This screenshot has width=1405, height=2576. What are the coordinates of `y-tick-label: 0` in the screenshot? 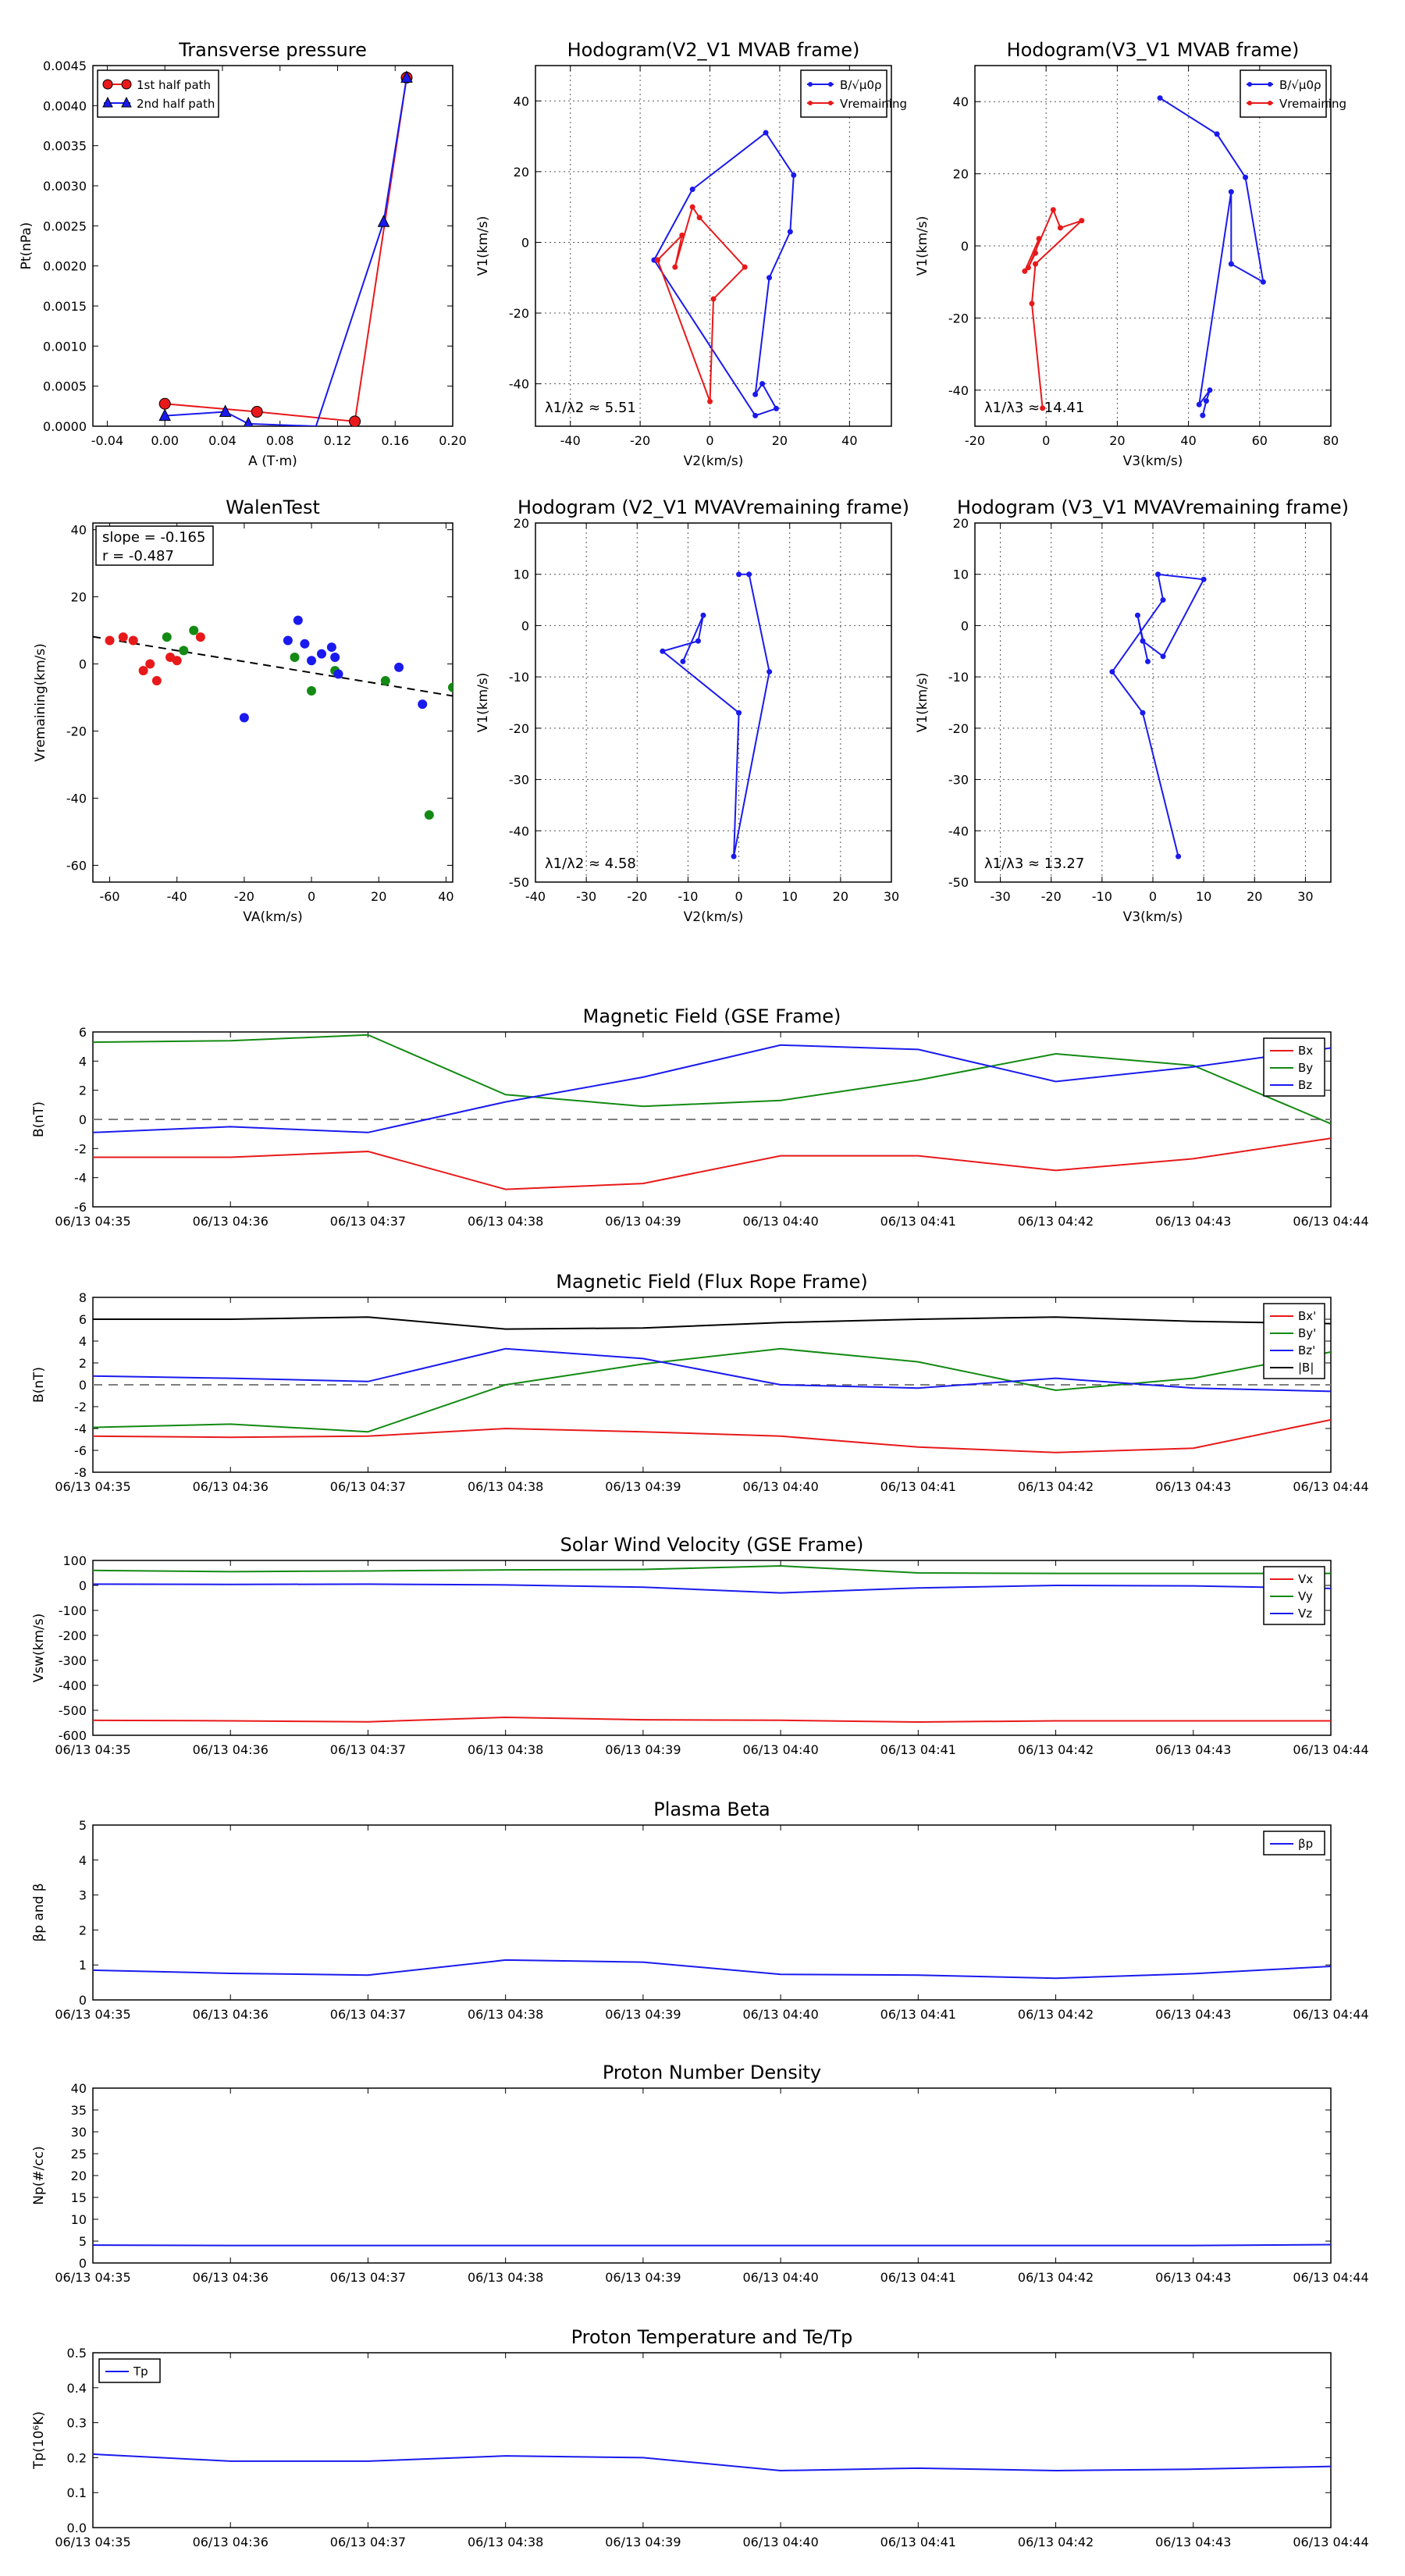 It's located at (83, 1119).